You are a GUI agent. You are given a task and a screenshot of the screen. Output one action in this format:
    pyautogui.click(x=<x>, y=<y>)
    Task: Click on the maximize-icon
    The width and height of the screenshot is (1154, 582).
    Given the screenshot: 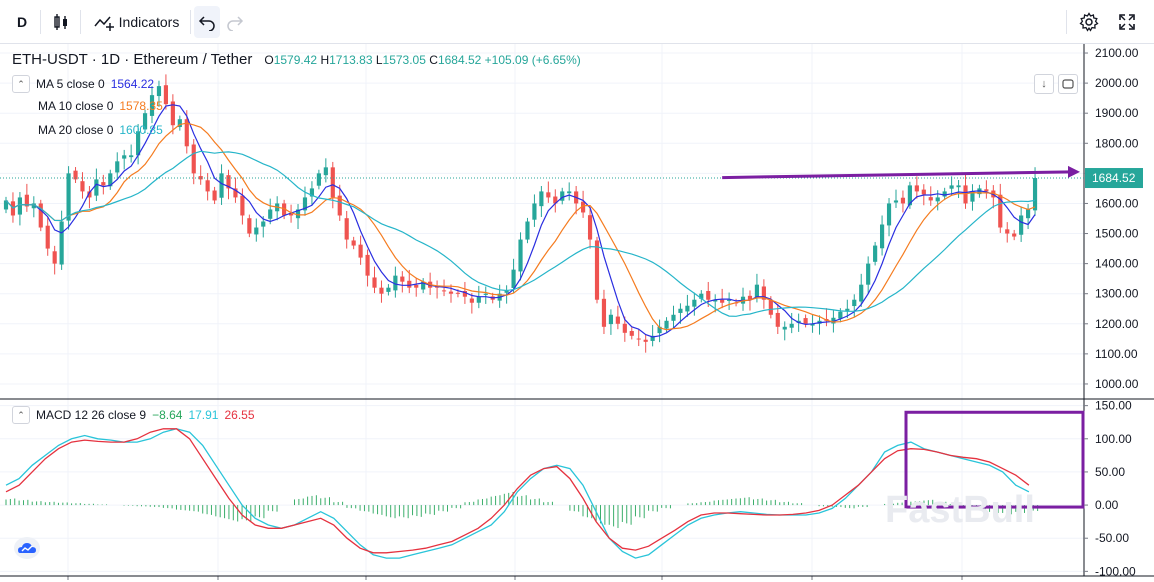 What is the action you would take?
    pyautogui.click(x=1068, y=84)
    